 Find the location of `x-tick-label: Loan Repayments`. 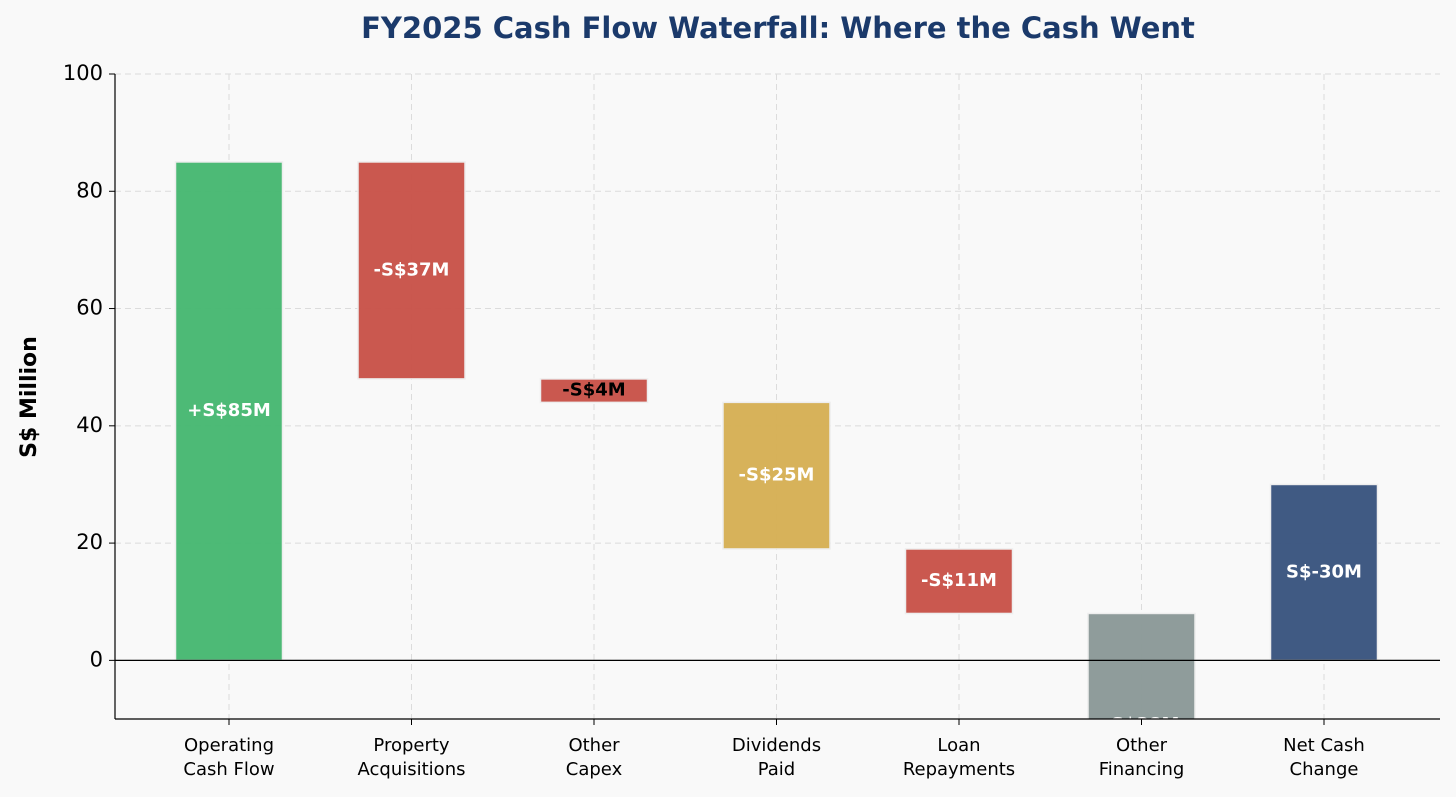

x-tick-label: Loan Repayments is located at coordinates (959, 757).